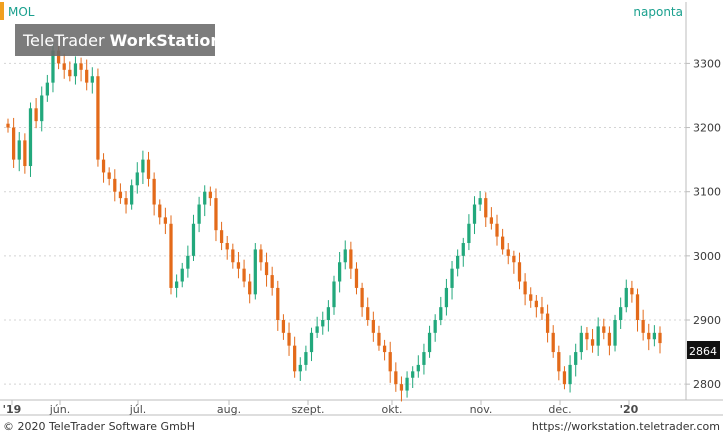  Describe the element at coordinates (559, 409) in the screenshot. I see `x-tick-label: dec.` at that location.